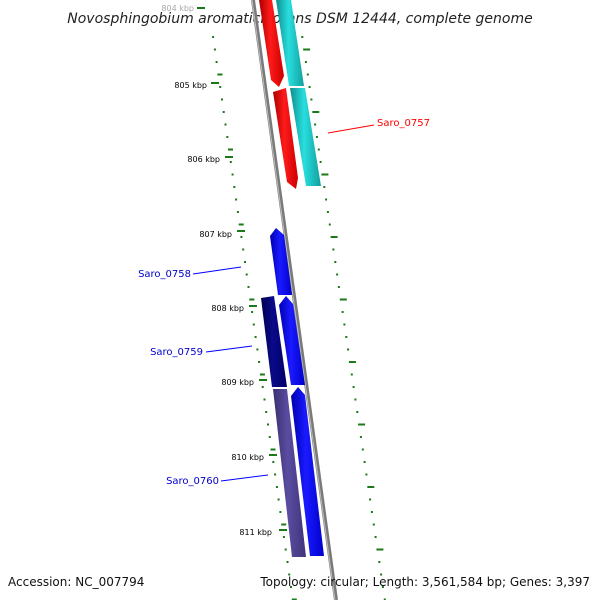 The height and width of the screenshot is (600, 600). I want to click on genome-backbone, so click(294, 300).